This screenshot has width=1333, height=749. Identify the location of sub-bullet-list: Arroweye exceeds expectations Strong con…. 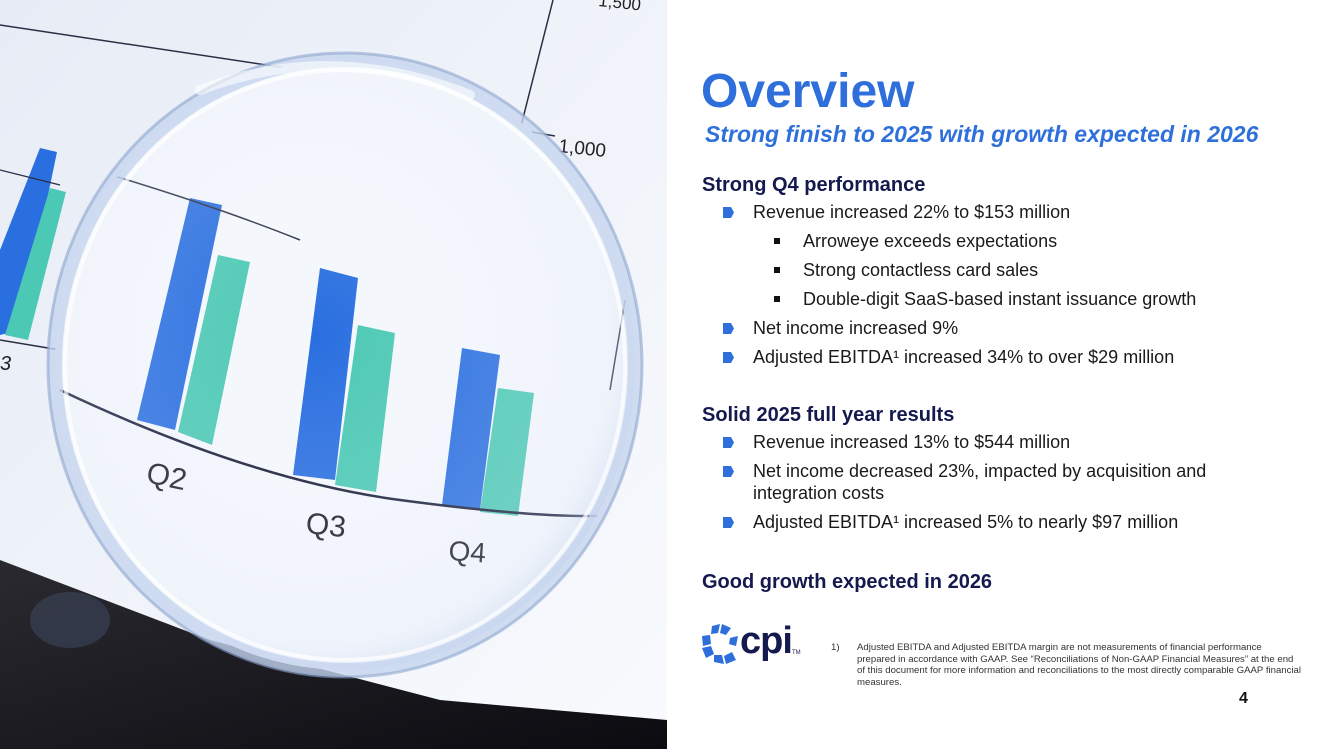
(1032, 270).